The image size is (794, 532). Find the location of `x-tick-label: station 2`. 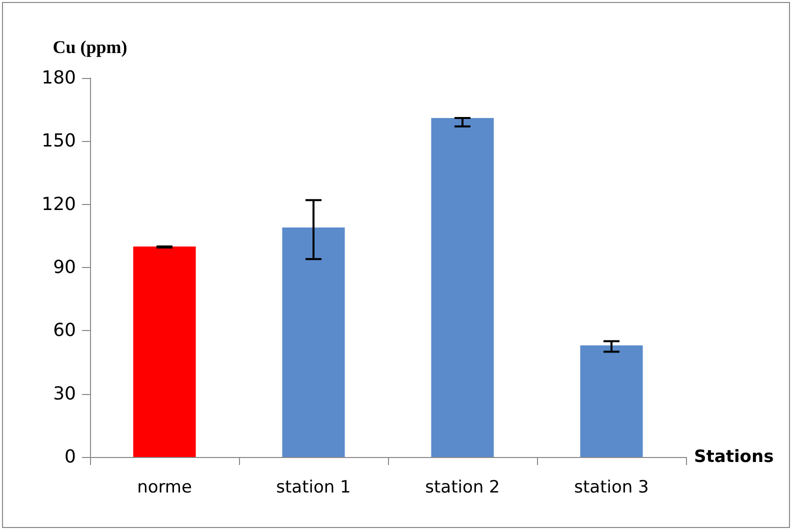

x-tick-label: station 2 is located at coordinates (462, 488).